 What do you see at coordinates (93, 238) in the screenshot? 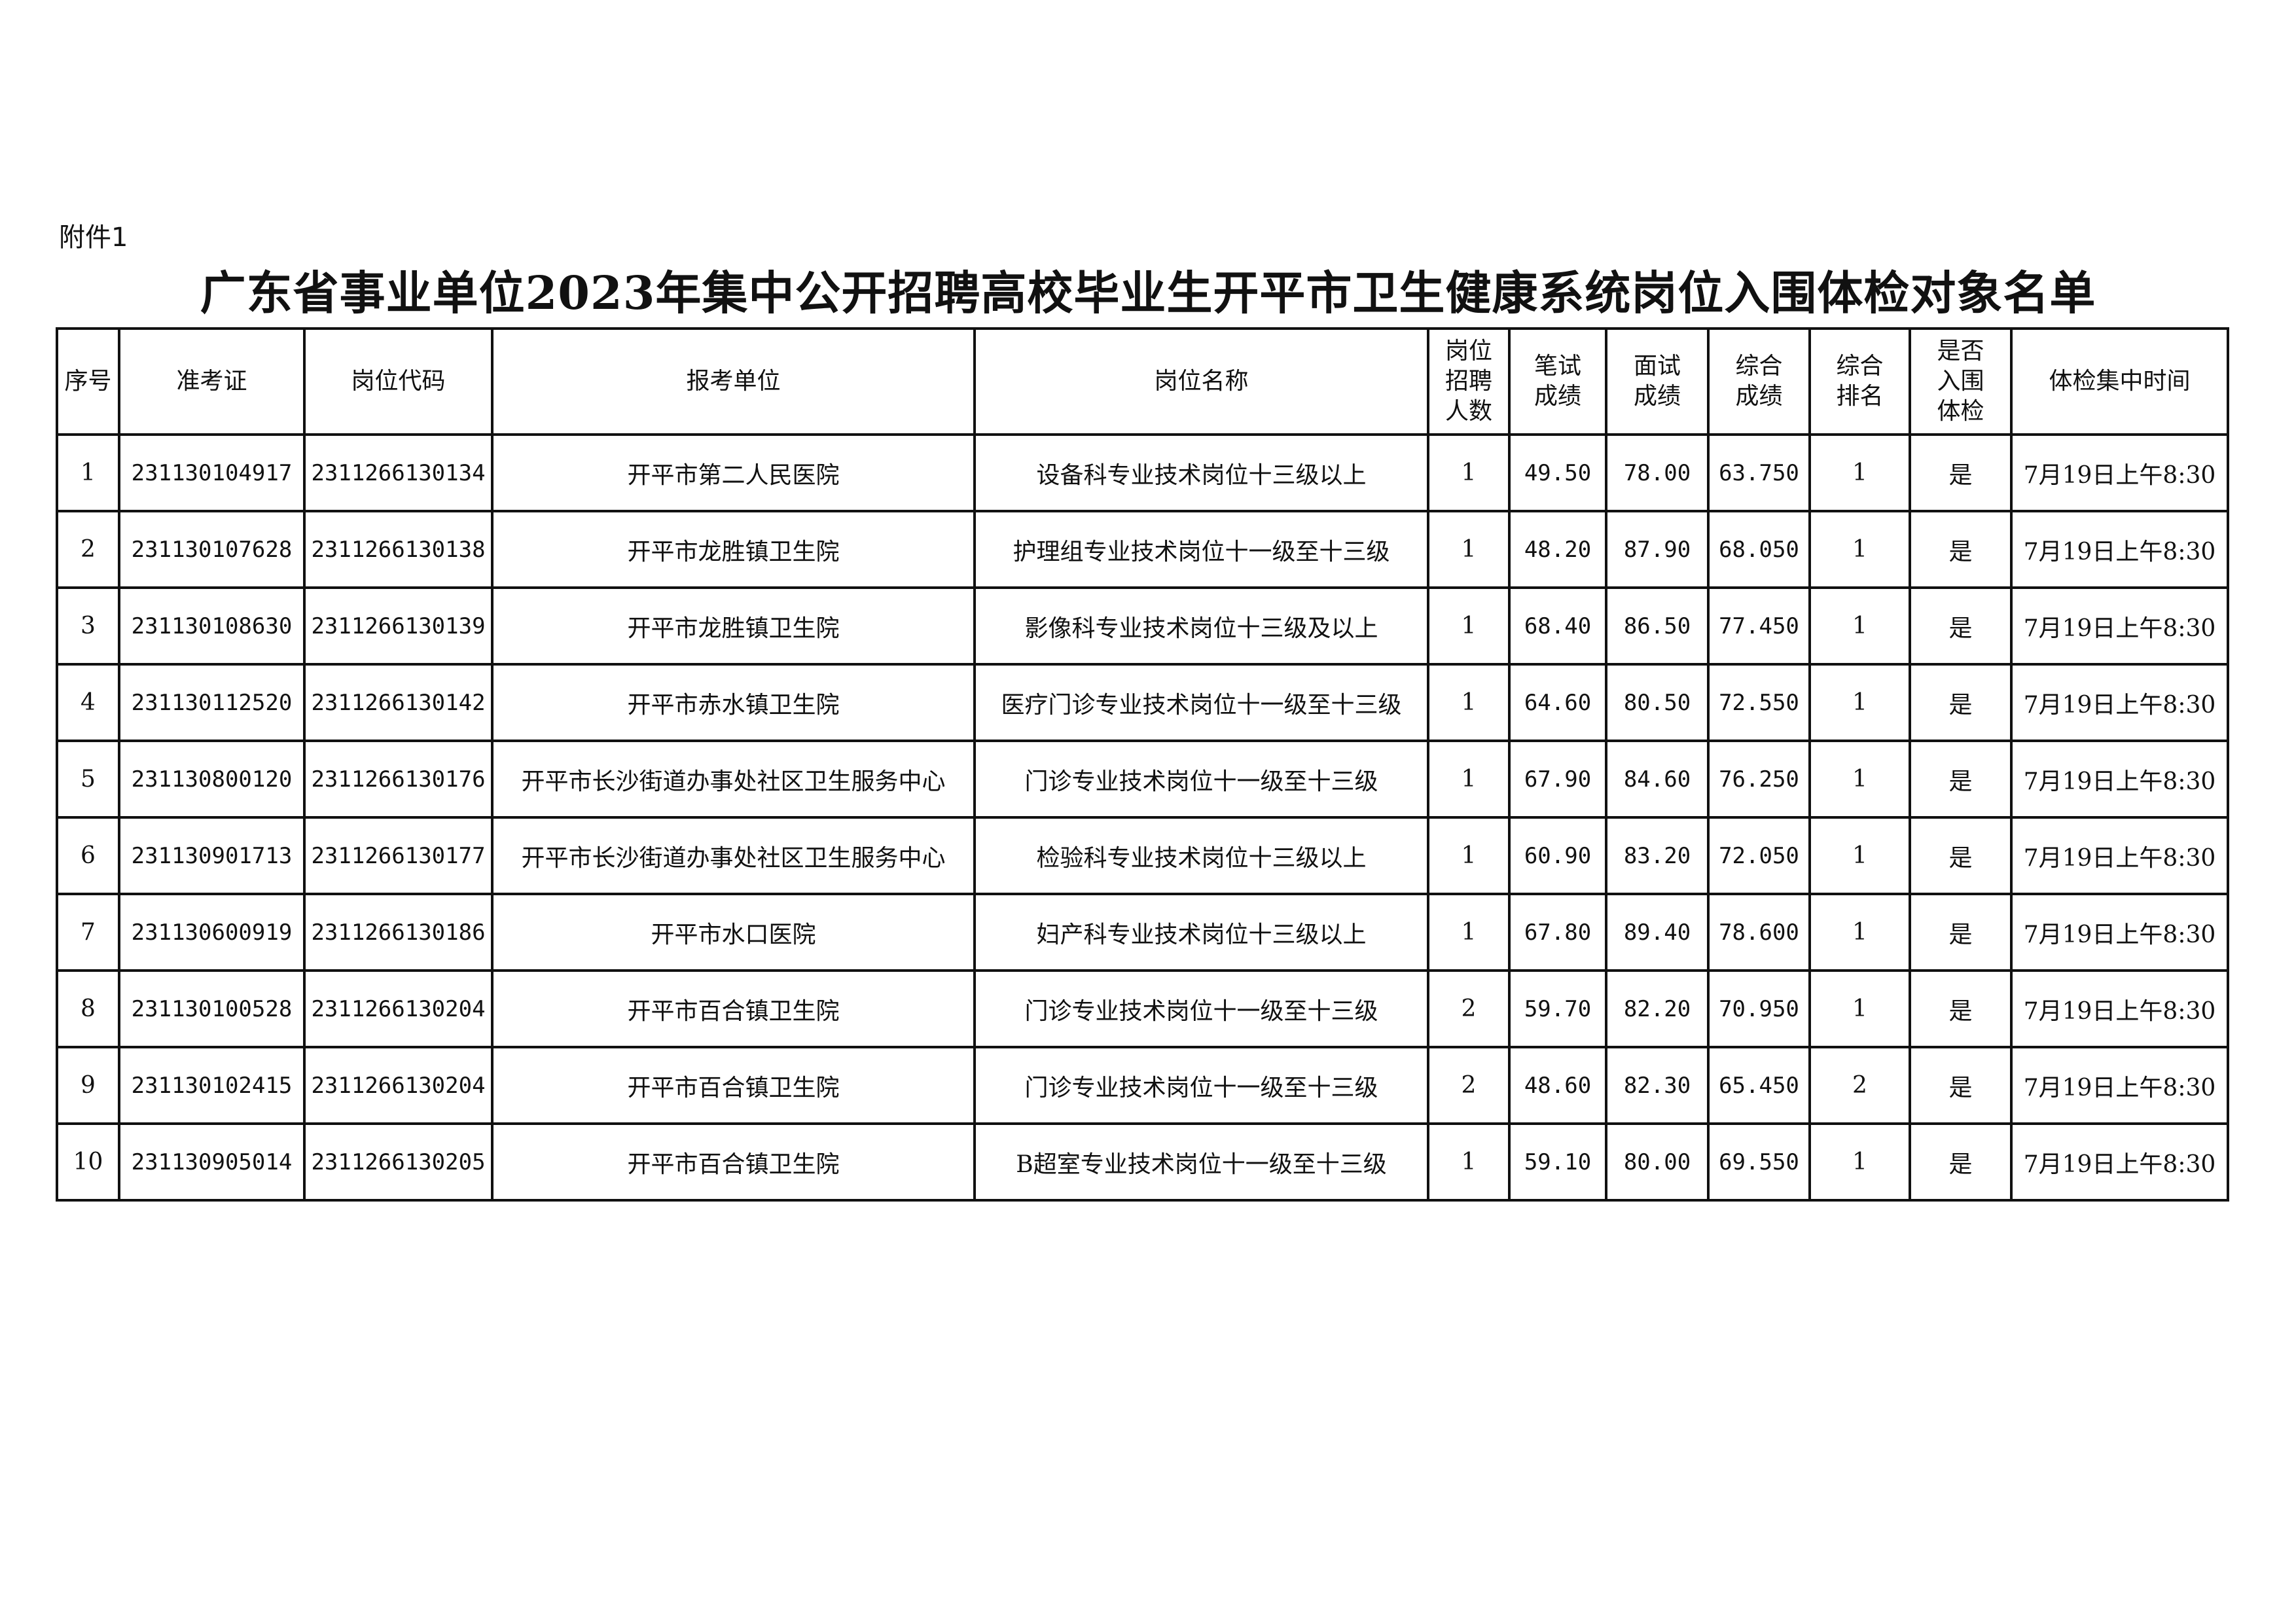
I see `attachment-label: 附件1` at bounding box center [93, 238].